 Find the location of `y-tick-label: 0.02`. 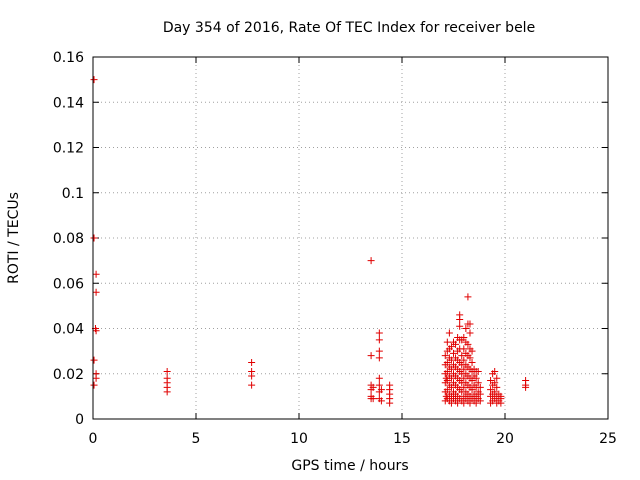

y-tick-label: 0.02 is located at coordinates (68, 375).